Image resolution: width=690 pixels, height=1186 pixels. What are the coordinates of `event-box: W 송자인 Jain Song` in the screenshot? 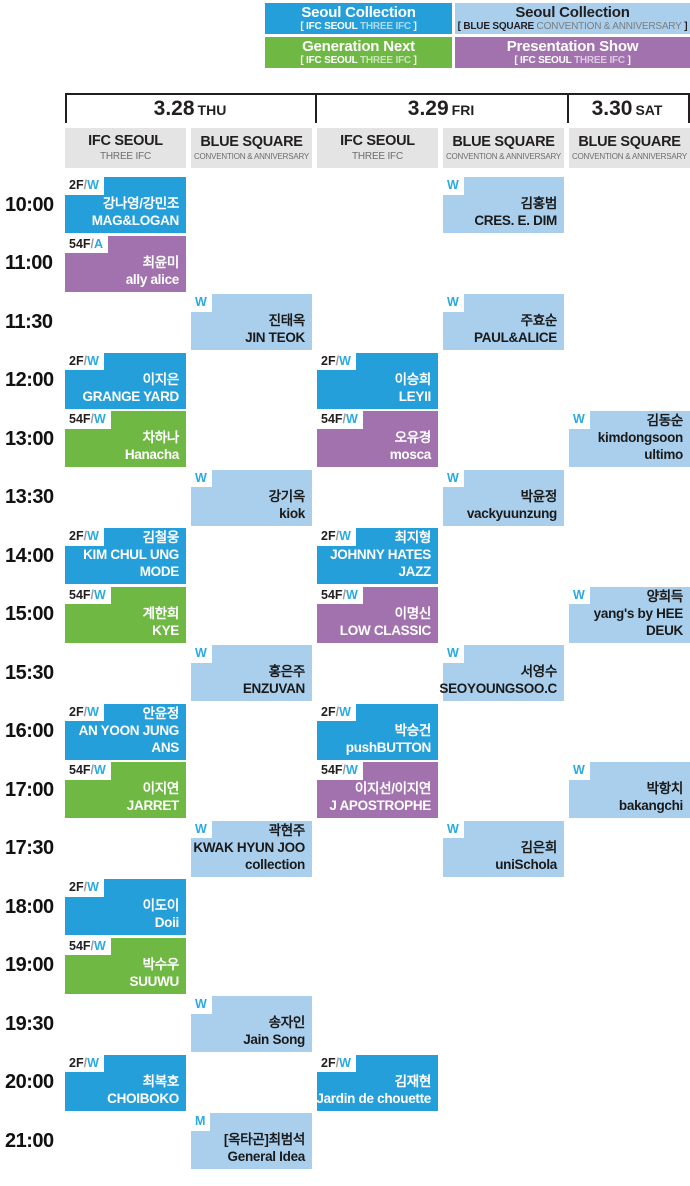 It's located at (251, 1024).